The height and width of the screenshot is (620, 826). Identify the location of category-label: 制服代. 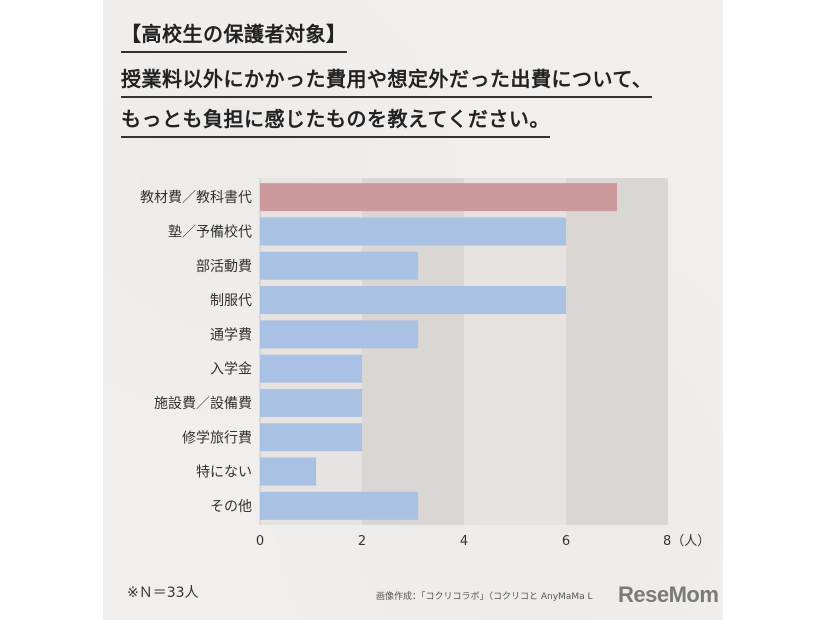
(231, 301).